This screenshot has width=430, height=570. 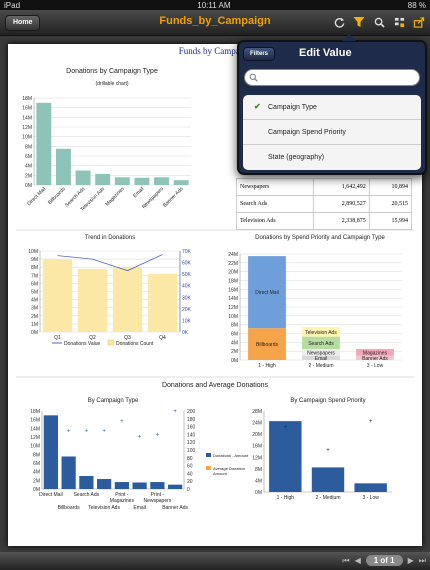 I want to click on table-row: Newspapers 1,642,492 10,894, so click(x=324, y=187).